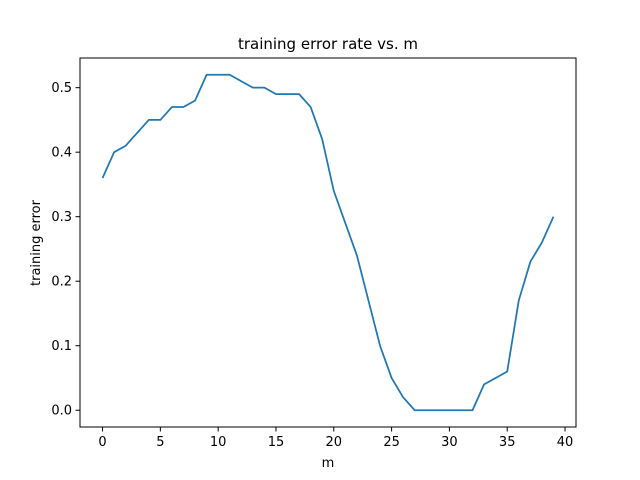 This screenshot has width=640, height=480. I want to click on x-tick-label: 40, so click(565, 442).